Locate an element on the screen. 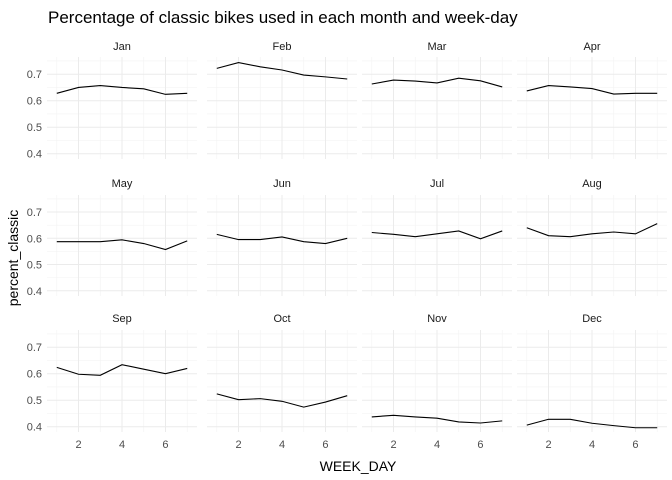 The height and width of the screenshot is (480, 672). facet-panel-may: May 0.4 0.5 0.6 0.7 is located at coordinates (112, 238).